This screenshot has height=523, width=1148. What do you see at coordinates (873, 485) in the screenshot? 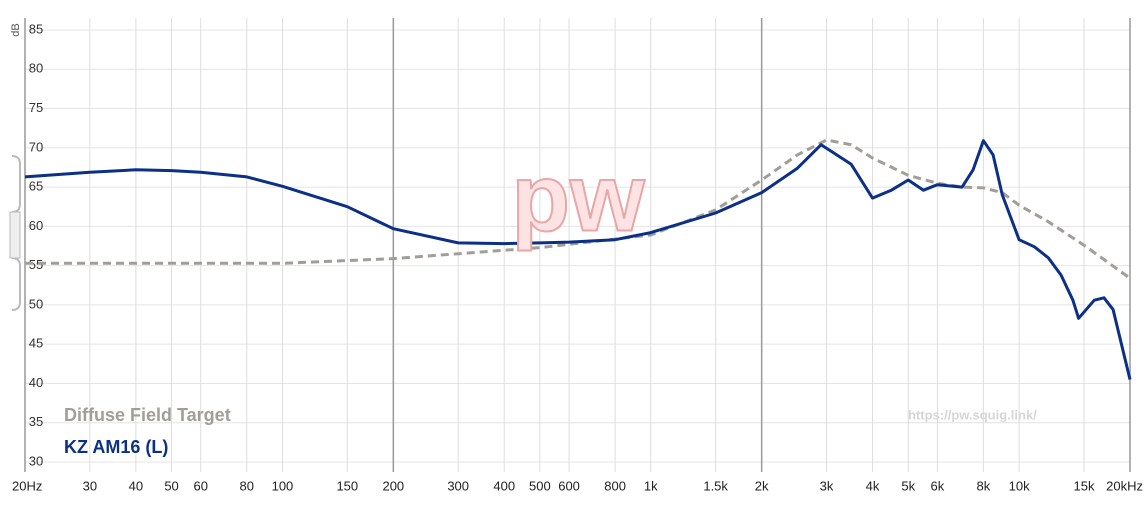
I see `x-tick-label: 4k` at bounding box center [873, 485].